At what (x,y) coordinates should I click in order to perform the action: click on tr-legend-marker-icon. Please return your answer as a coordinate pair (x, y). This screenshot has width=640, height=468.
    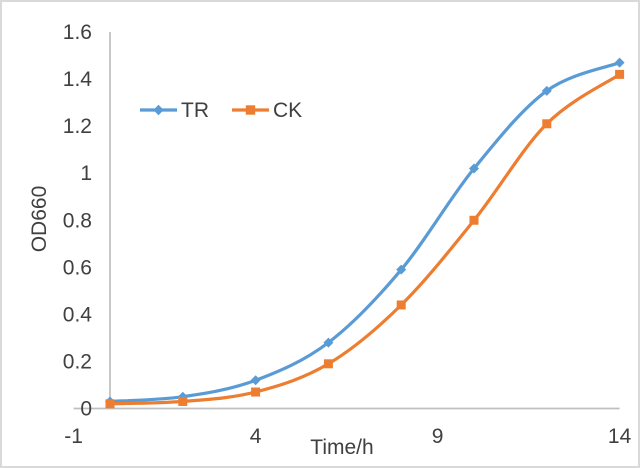
    Looking at the image, I should click on (158, 110).